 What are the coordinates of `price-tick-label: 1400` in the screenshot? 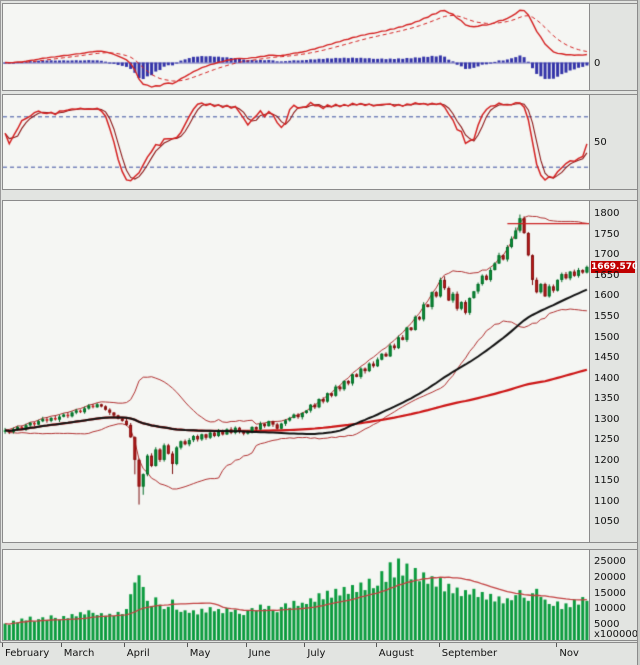 It's located at (607, 378).